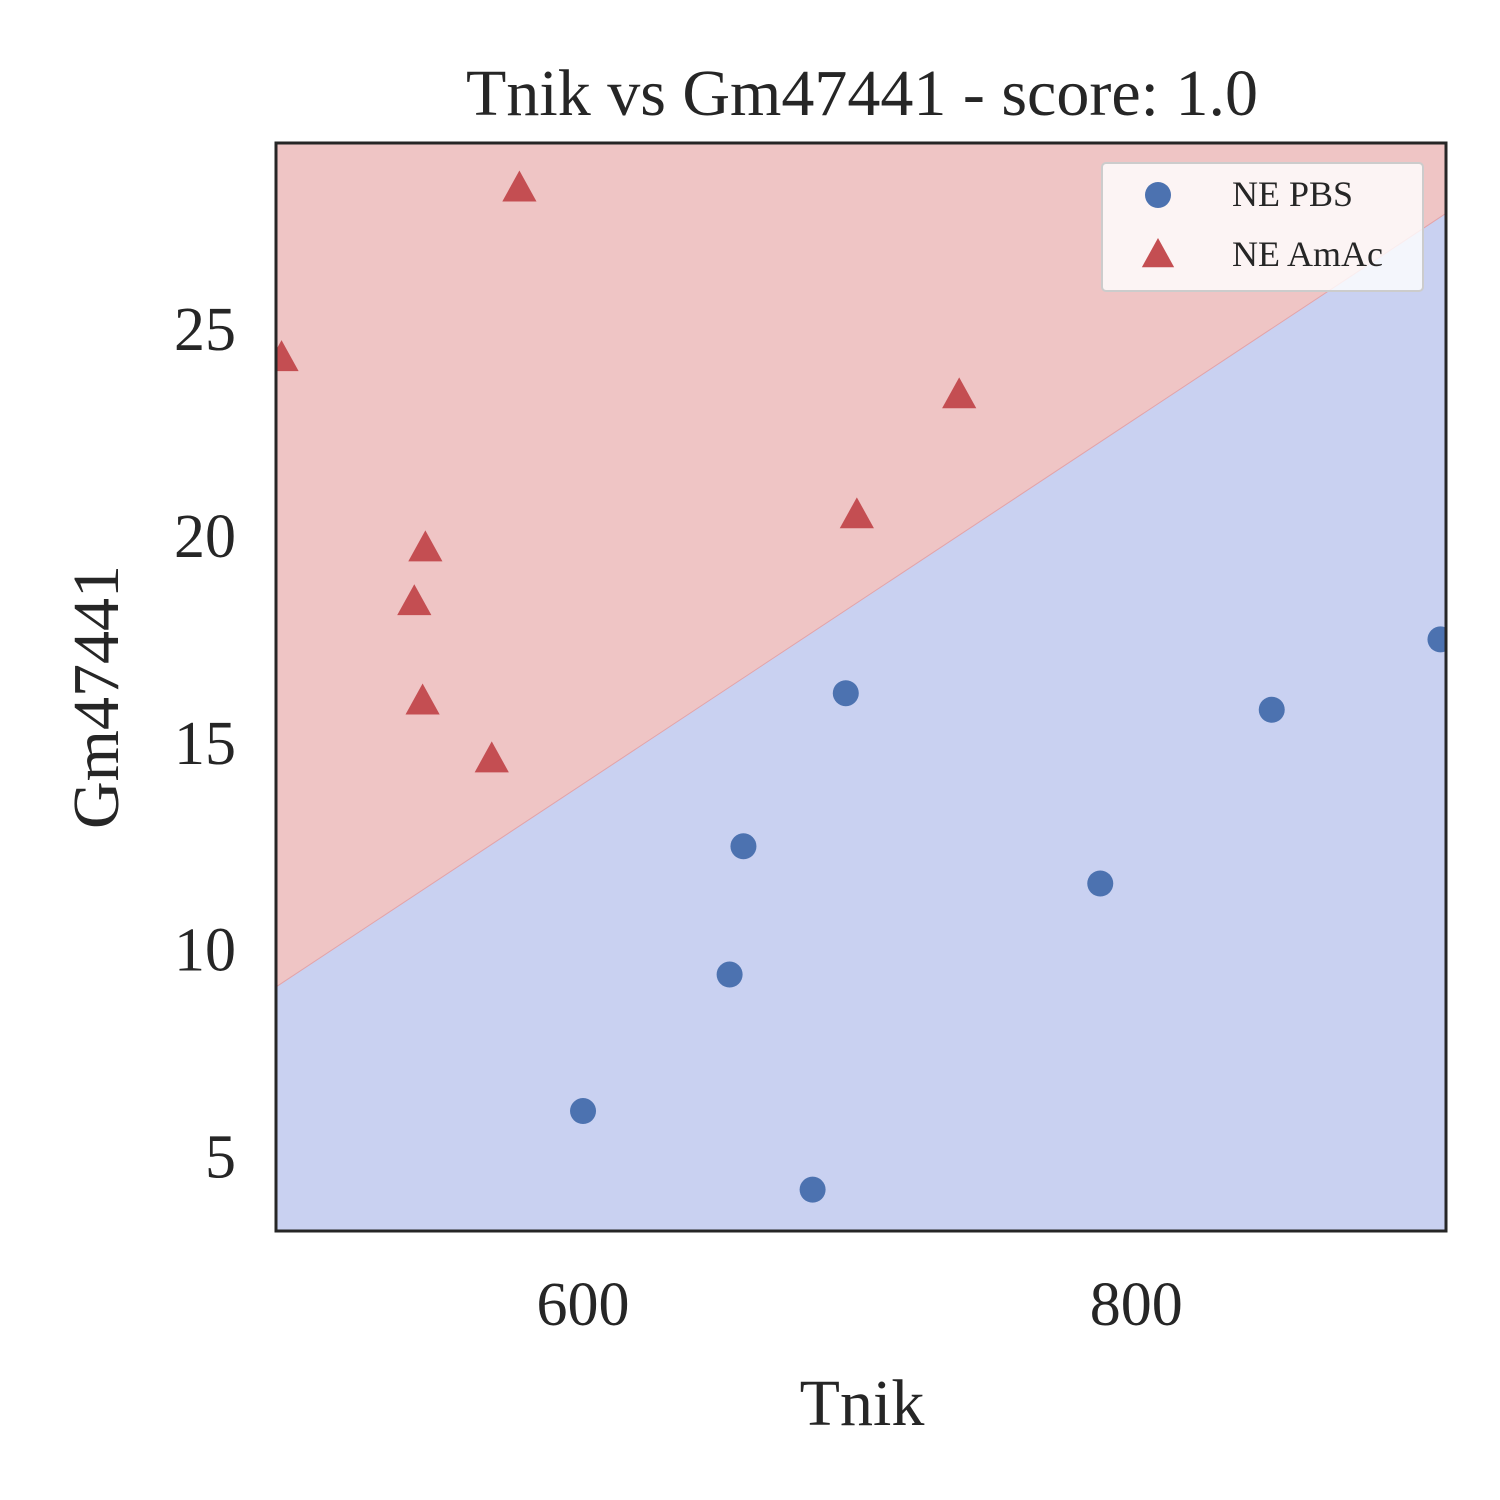 The image size is (1500, 1500). Describe the element at coordinates (96, 697) in the screenshot. I see `y-axis-label: Gm47441` at that location.